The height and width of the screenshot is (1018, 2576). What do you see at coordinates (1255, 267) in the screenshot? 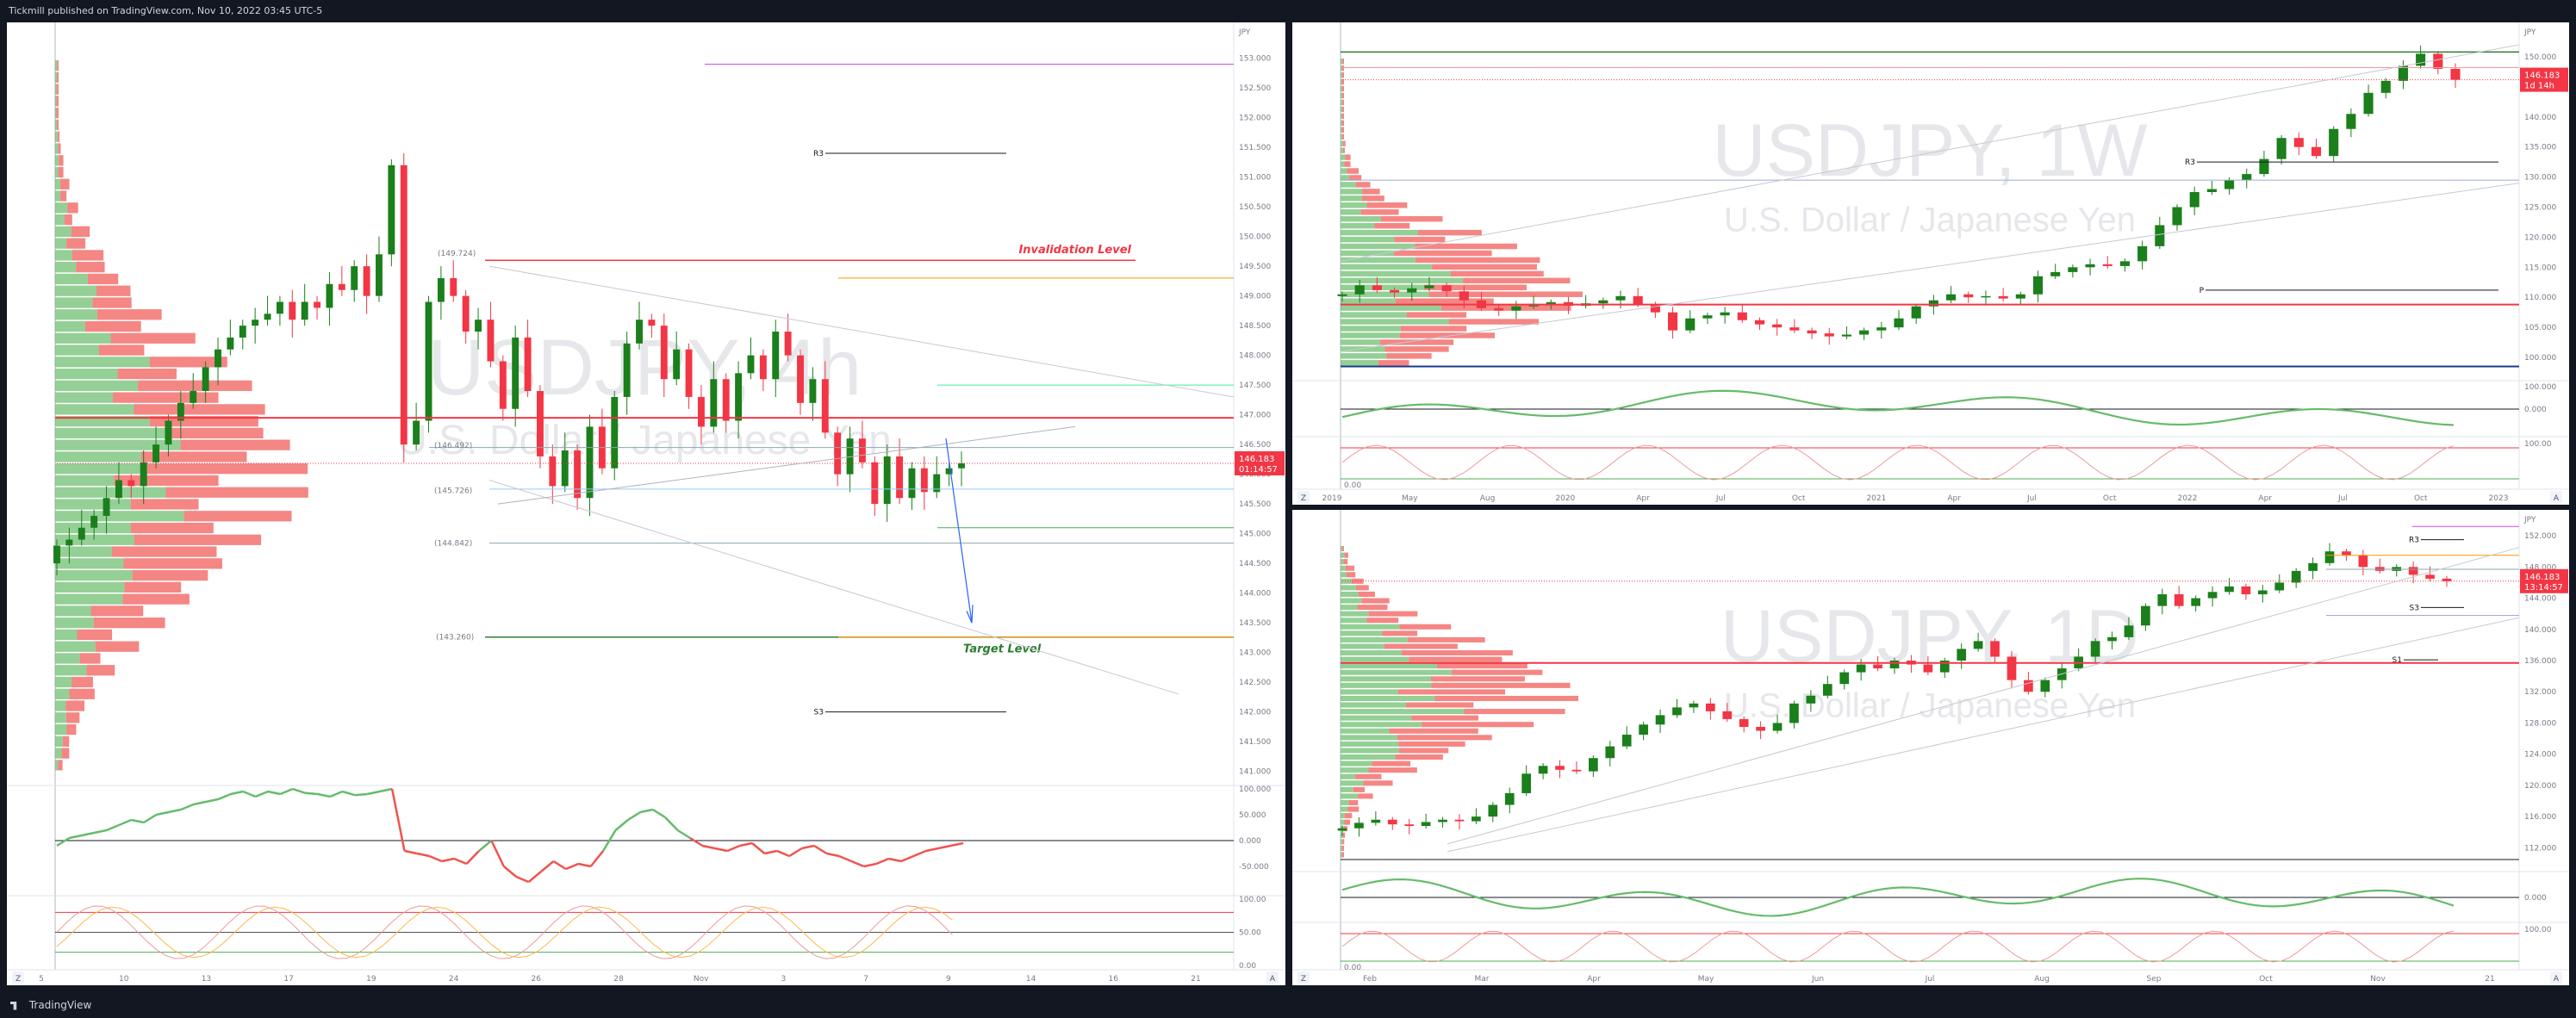
I see `price-tick-label: 149.500` at bounding box center [1255, 267].